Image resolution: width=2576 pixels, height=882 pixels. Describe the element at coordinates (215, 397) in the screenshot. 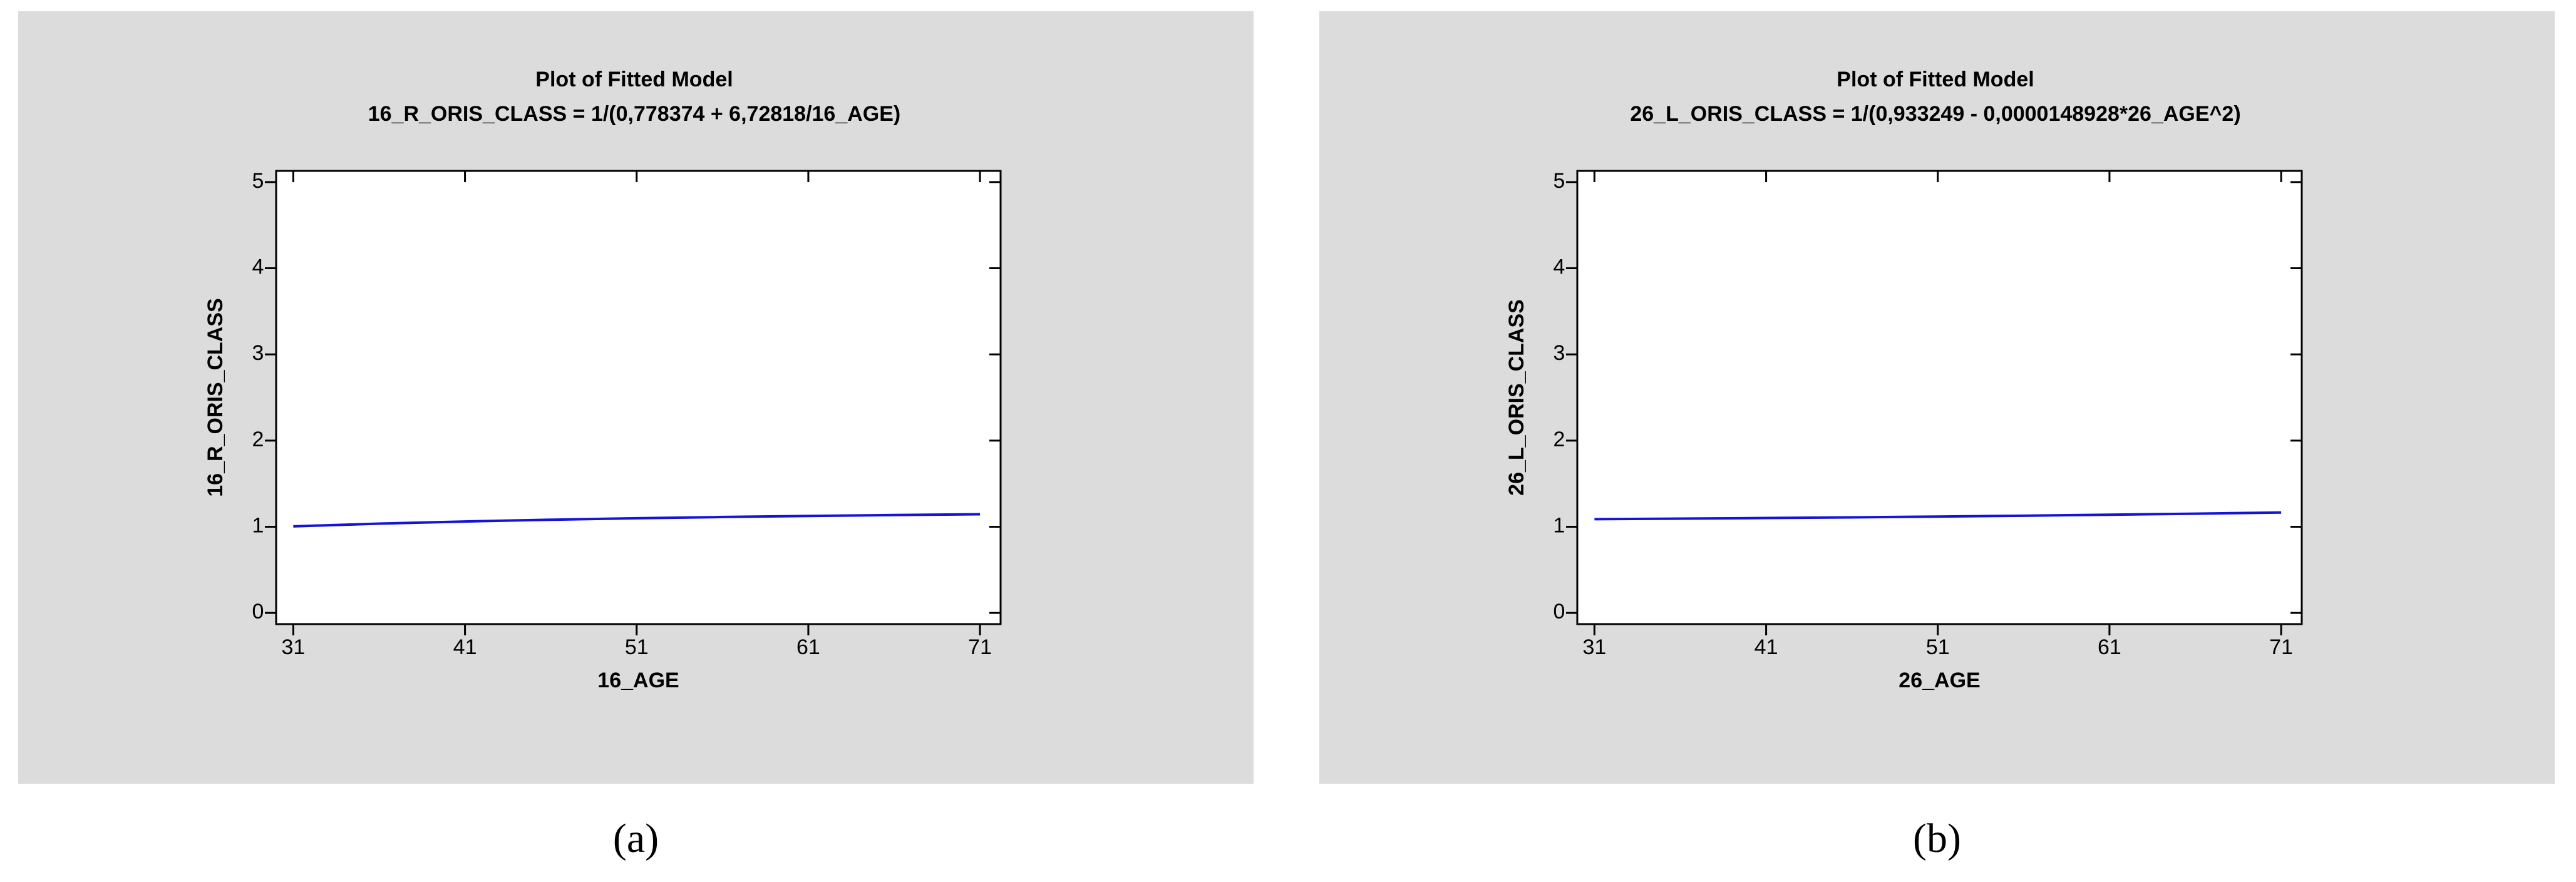

I see `y-axis-label: 16_R_ORIS_CLASS` at that location.